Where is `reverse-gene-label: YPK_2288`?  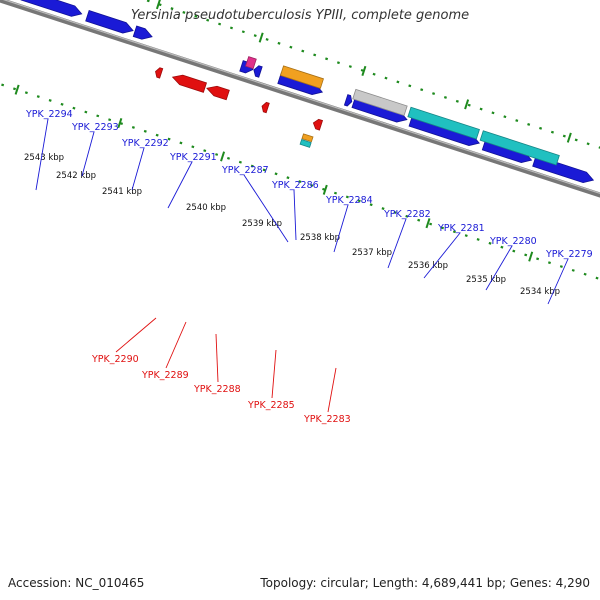
reverse-gene-label: YPK_2288 is located at coordinates (217, 389).